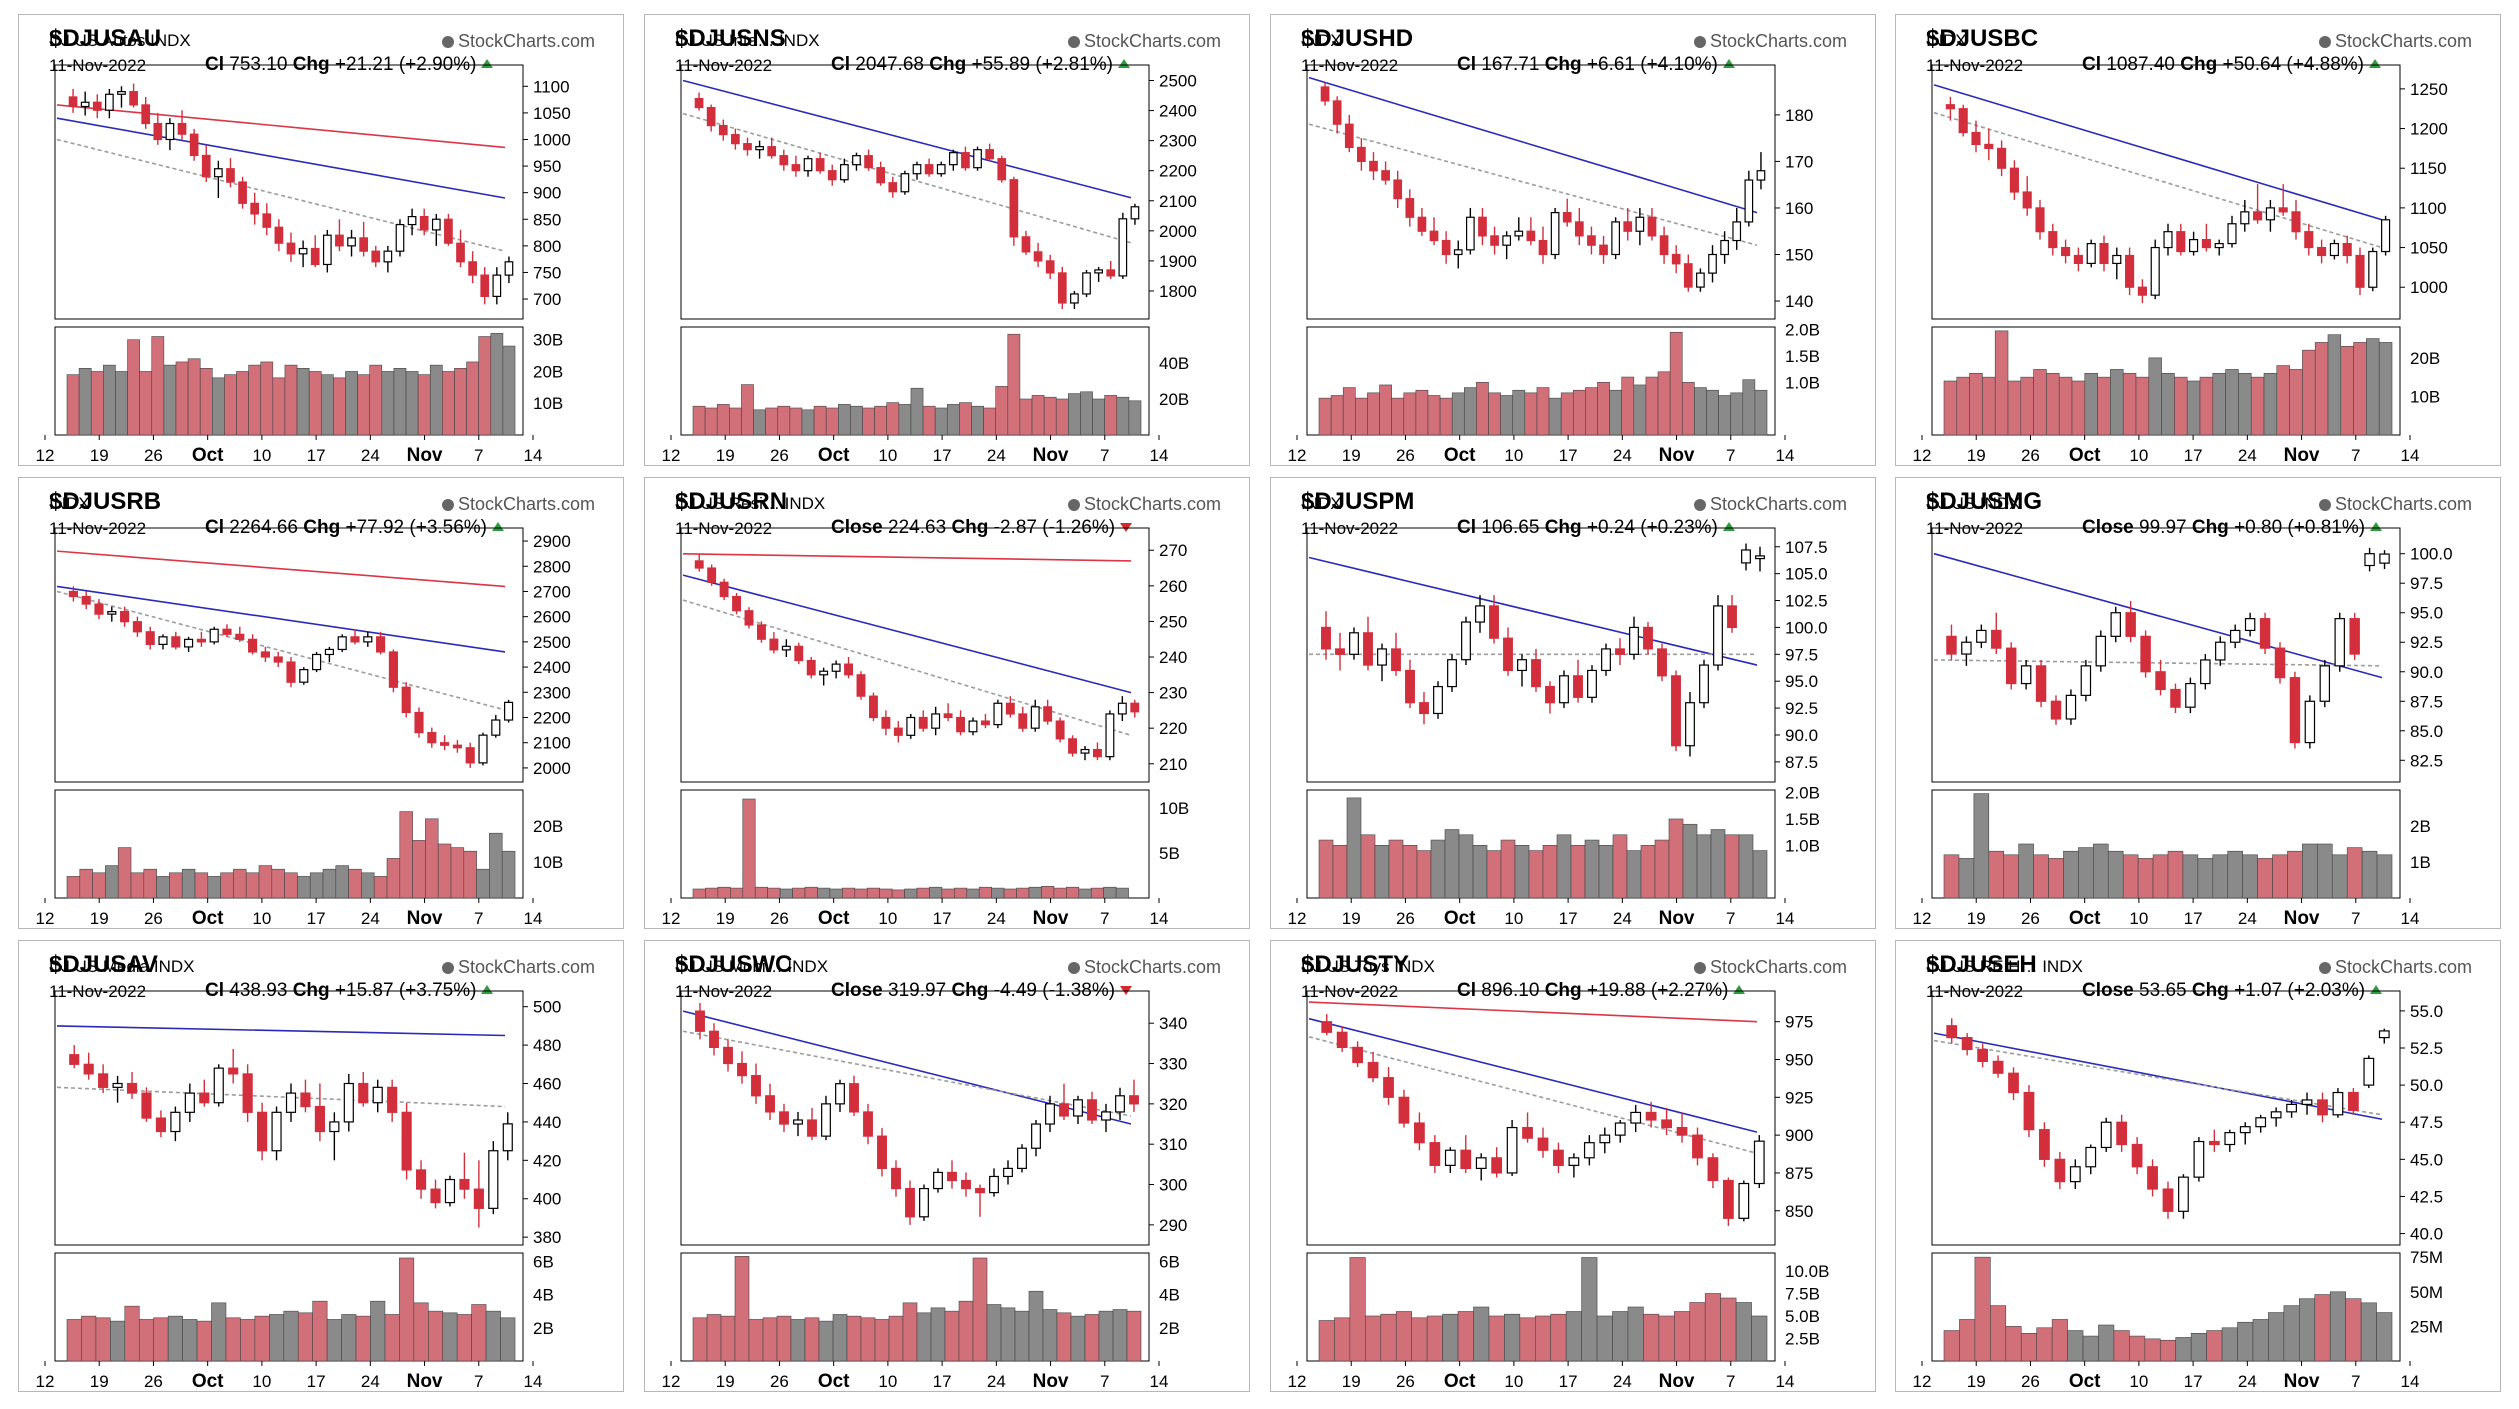 Image resolution: width=2519 pixels, height=1409 pixels. Describe the element at coordinates (547, 272) in the screenshot. I see `y-tick-label: 750` at that location.